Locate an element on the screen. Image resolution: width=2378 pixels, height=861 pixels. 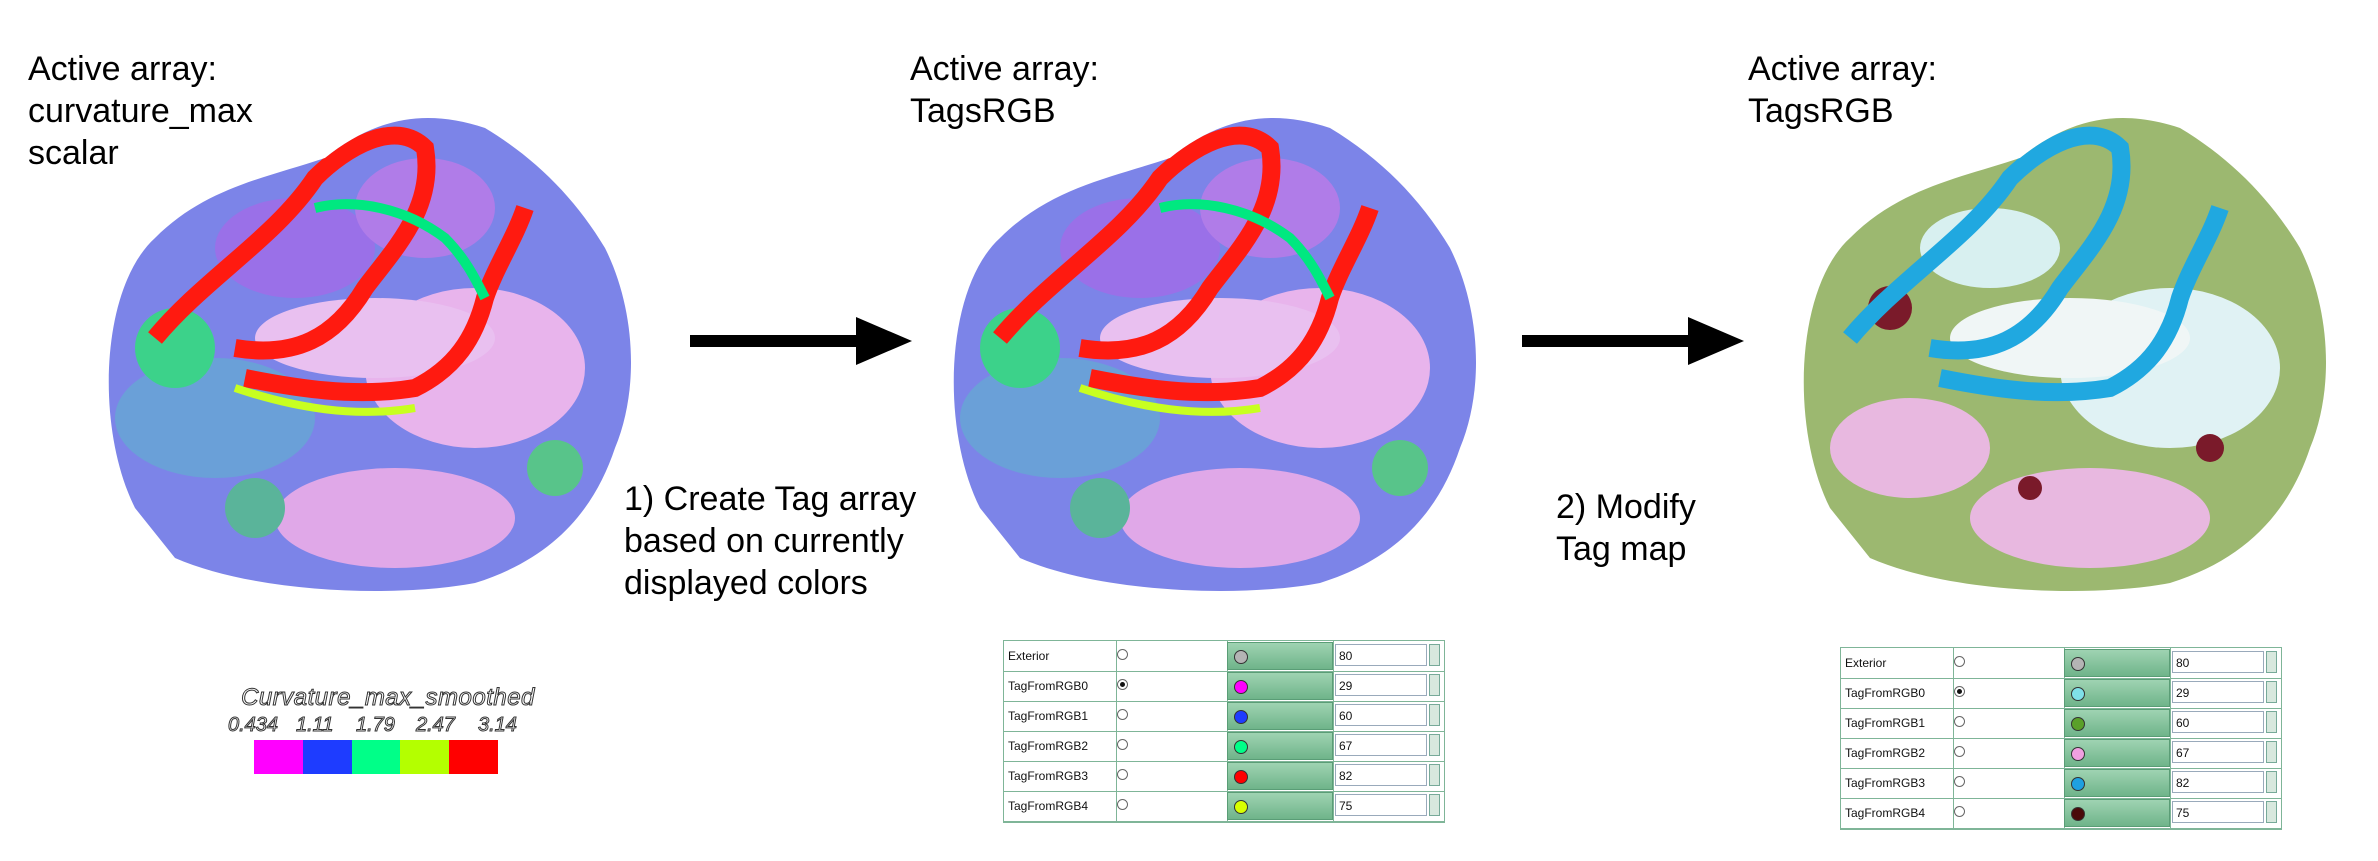
legend-tick: 1.11 is located at coordinates (314, 725).